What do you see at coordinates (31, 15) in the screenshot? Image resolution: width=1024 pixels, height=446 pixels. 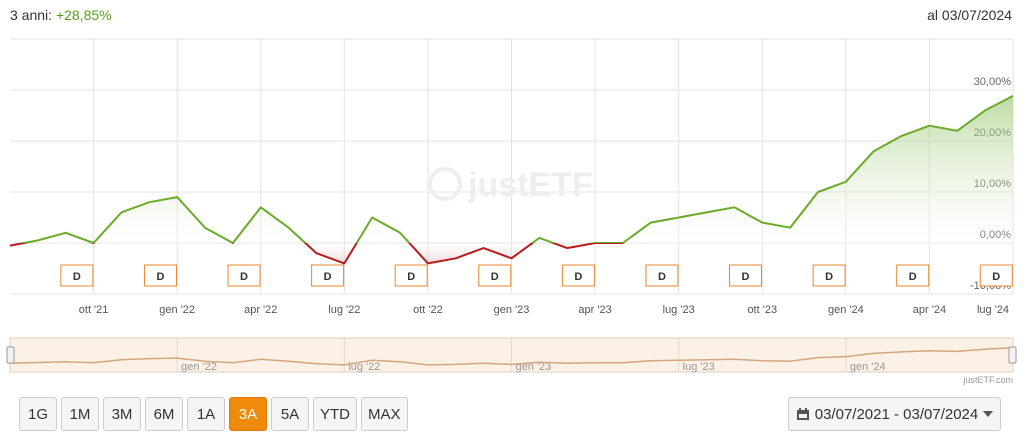 I see `period-label: 3 anni:` at bounding box center [31, 15].